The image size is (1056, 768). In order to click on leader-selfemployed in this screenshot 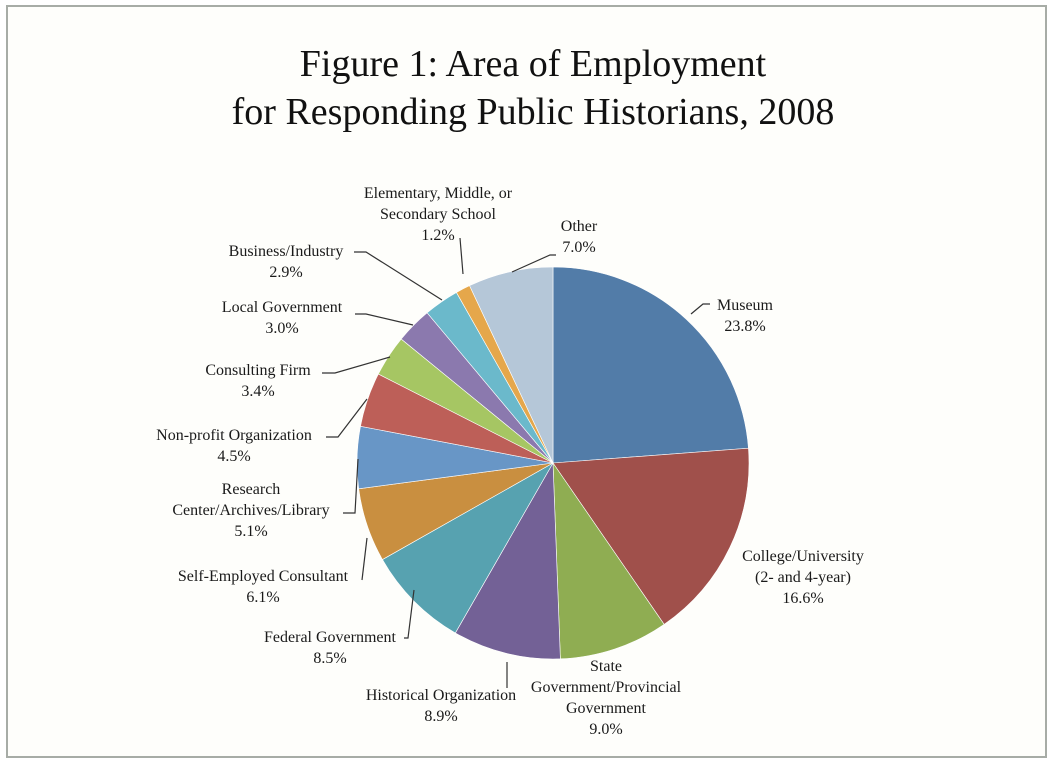, I will do `click(364, 559)`.